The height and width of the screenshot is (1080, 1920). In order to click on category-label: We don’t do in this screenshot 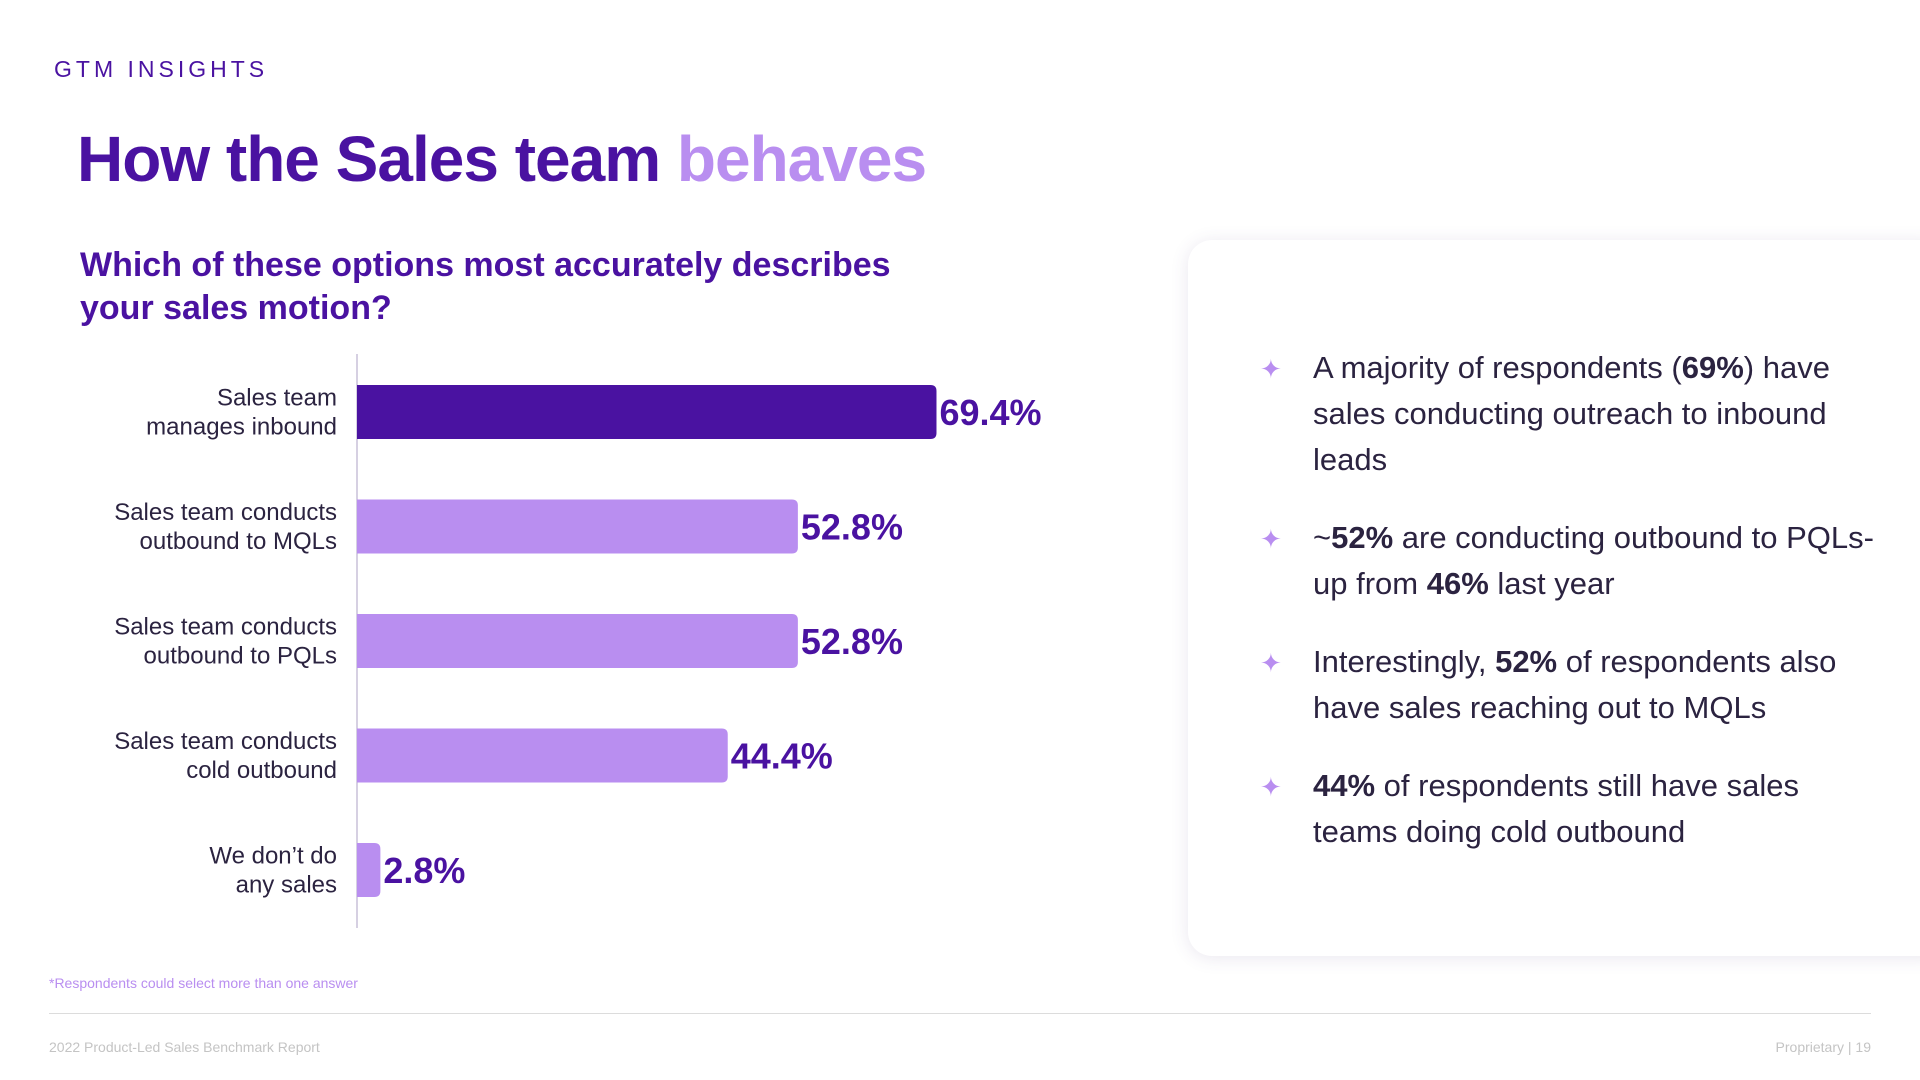, I will do `click(273, 856)`.